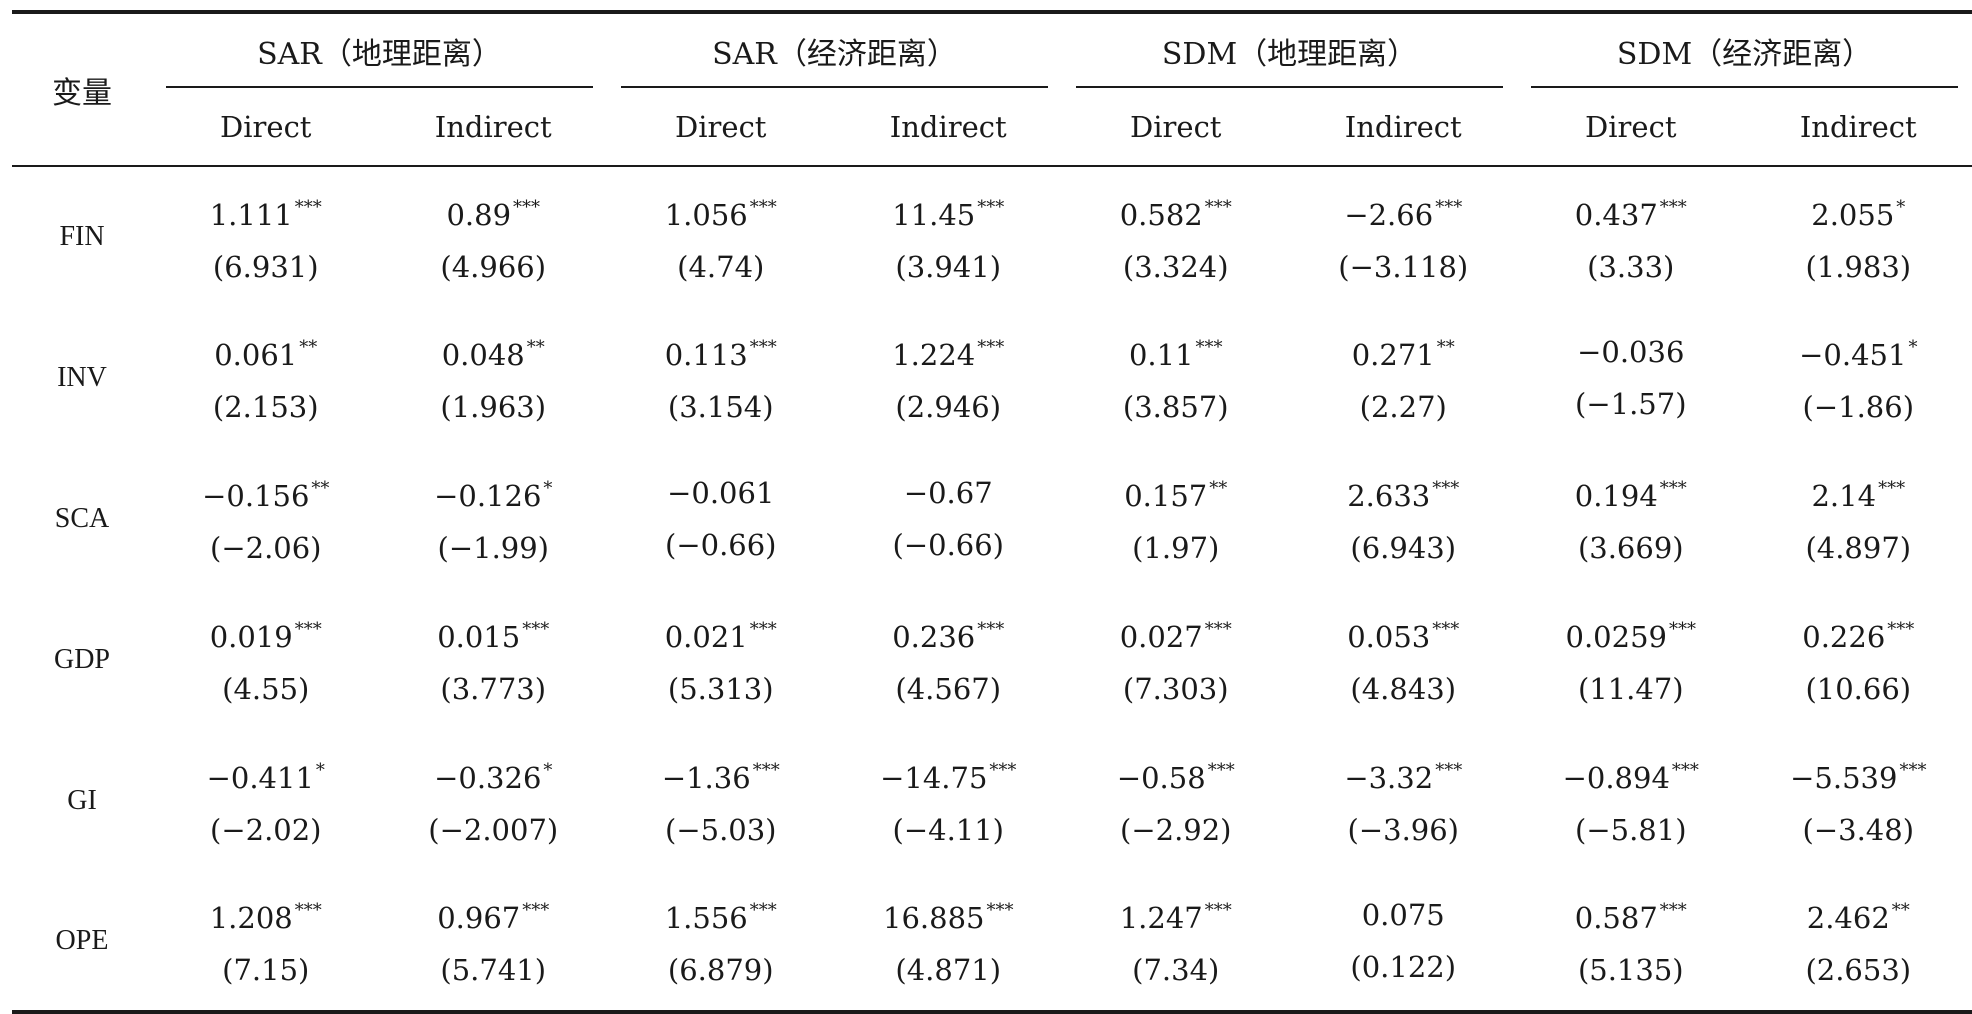 Image resolution: width=1972 pixels, height=1014 pixels. Describe the element at coordinates (1175, 407) in the screenshot. I see `t-statistic: (3.857)` at that location.